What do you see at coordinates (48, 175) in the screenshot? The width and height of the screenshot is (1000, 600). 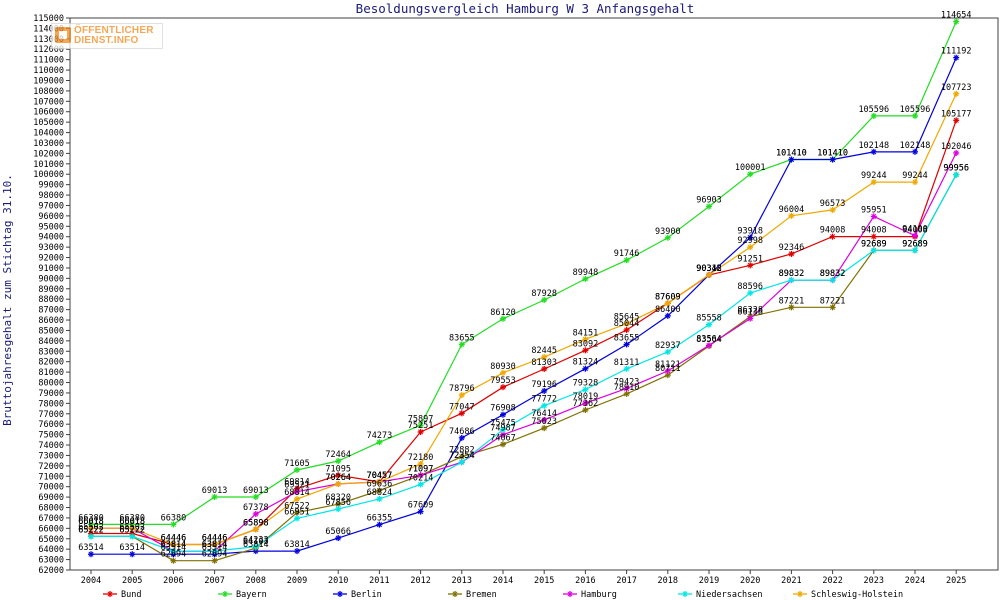 I see `y-tick-label: 100000` at bounding box center [48, 175].